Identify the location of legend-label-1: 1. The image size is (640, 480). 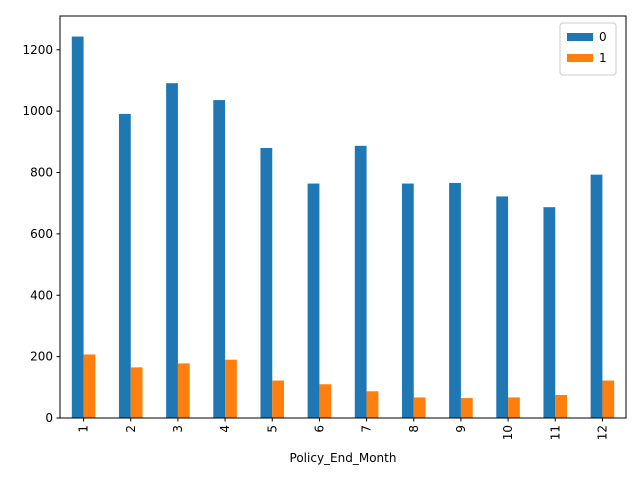
(603, 58).